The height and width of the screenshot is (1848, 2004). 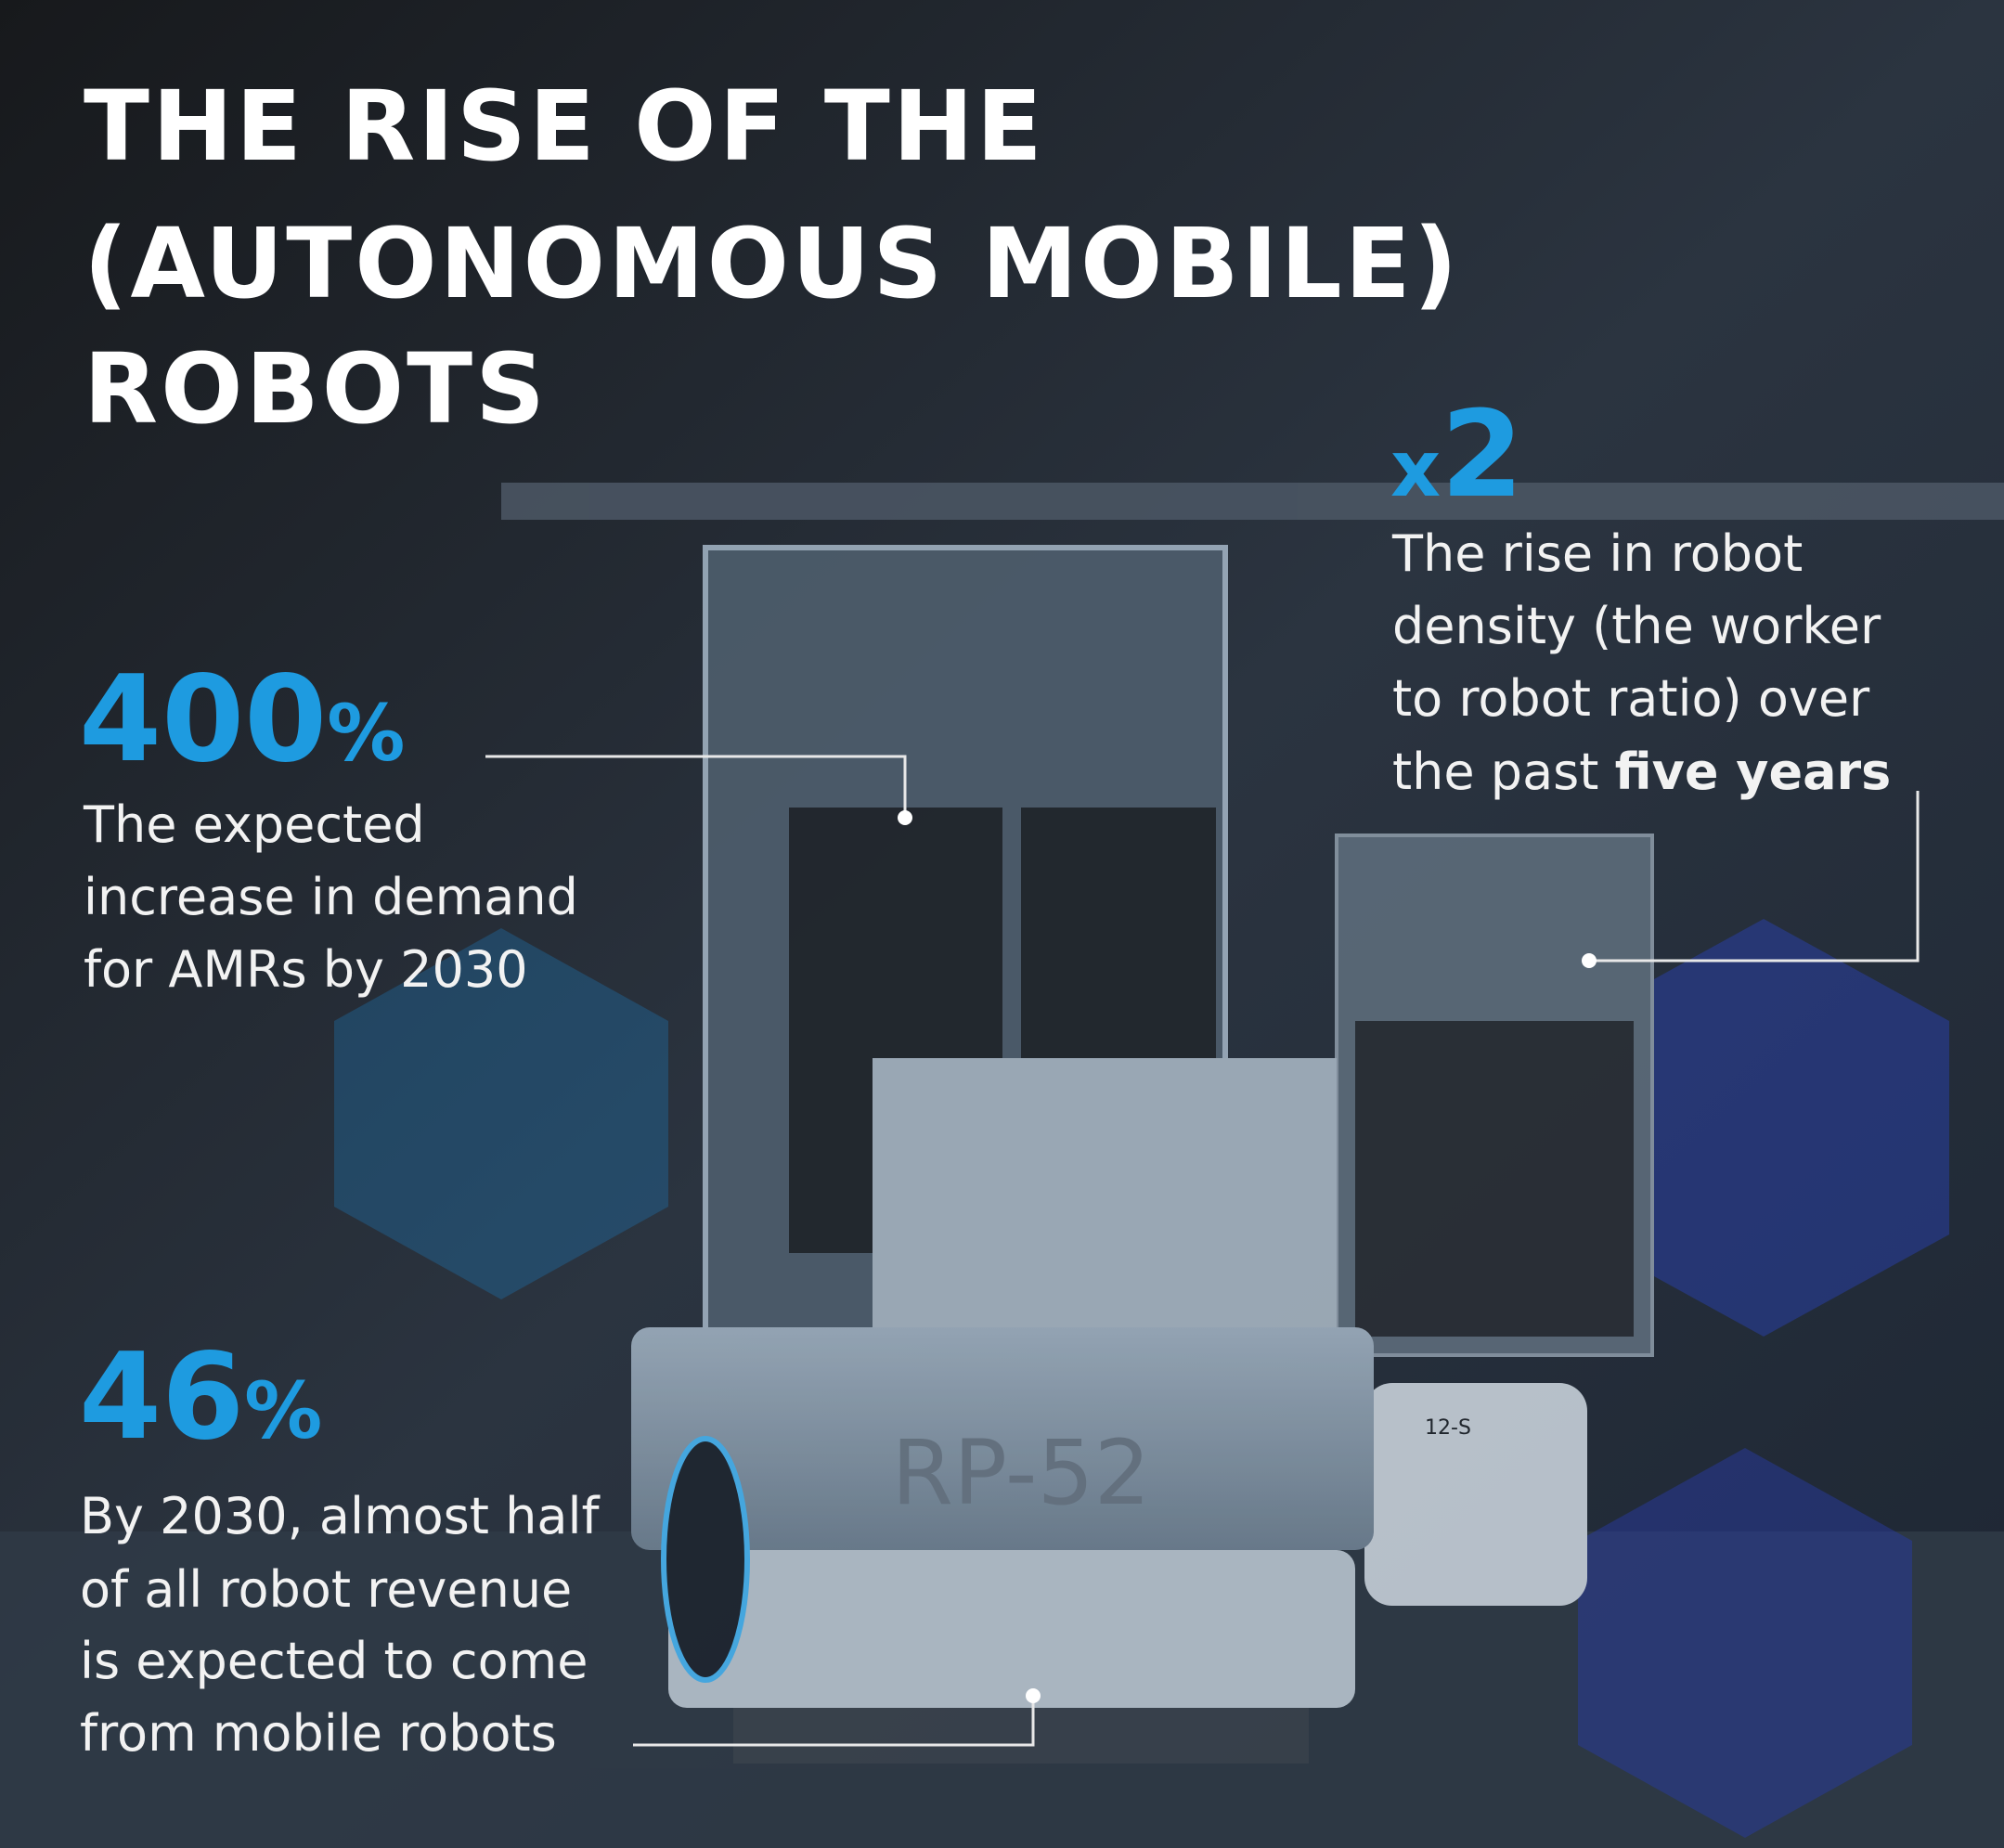 I want to click on stat-text: The expected, so click(x=254, y=824).